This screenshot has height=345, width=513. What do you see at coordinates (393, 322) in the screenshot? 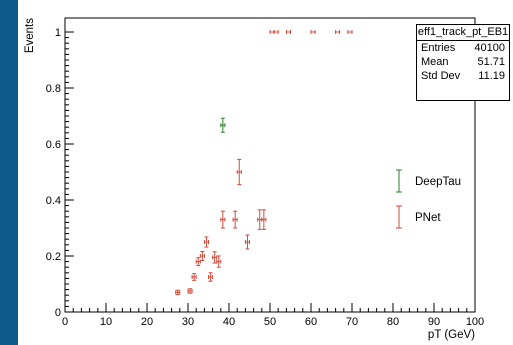
I see `x-tick-label: 80` at bounding box center [393, 322].